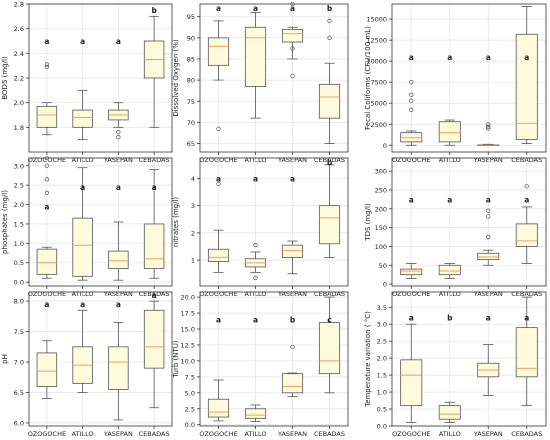 The image size is (550, 440). Describe the element at coordinates (256, 434) in the screenshot. I see `x-tick-label: ATILLO` at that location.